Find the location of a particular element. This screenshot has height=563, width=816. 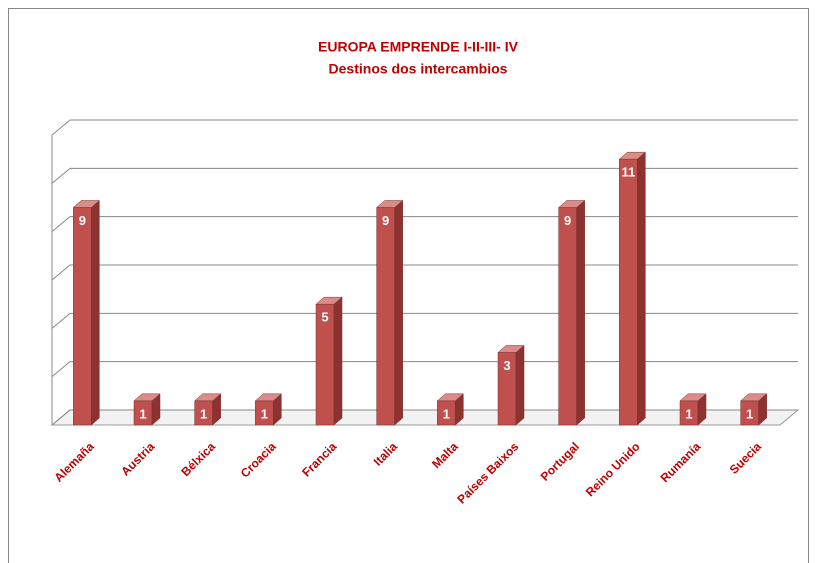

value-label: 11 is located at coordinates (628, 172).